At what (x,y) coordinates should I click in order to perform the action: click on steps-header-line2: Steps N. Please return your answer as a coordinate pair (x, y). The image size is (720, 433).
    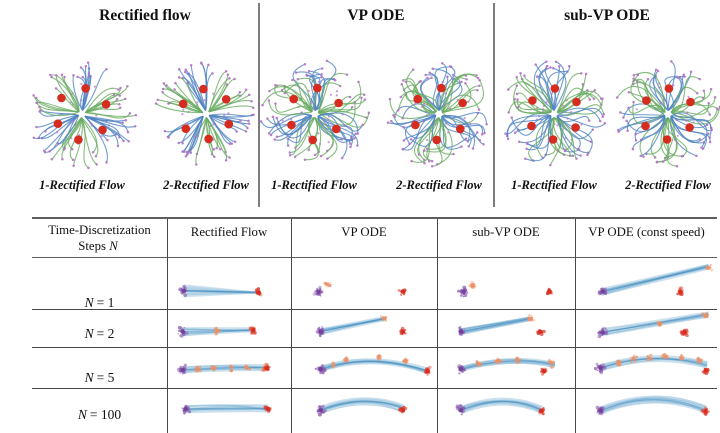
    Looking at the image, I should click on (98, 246).